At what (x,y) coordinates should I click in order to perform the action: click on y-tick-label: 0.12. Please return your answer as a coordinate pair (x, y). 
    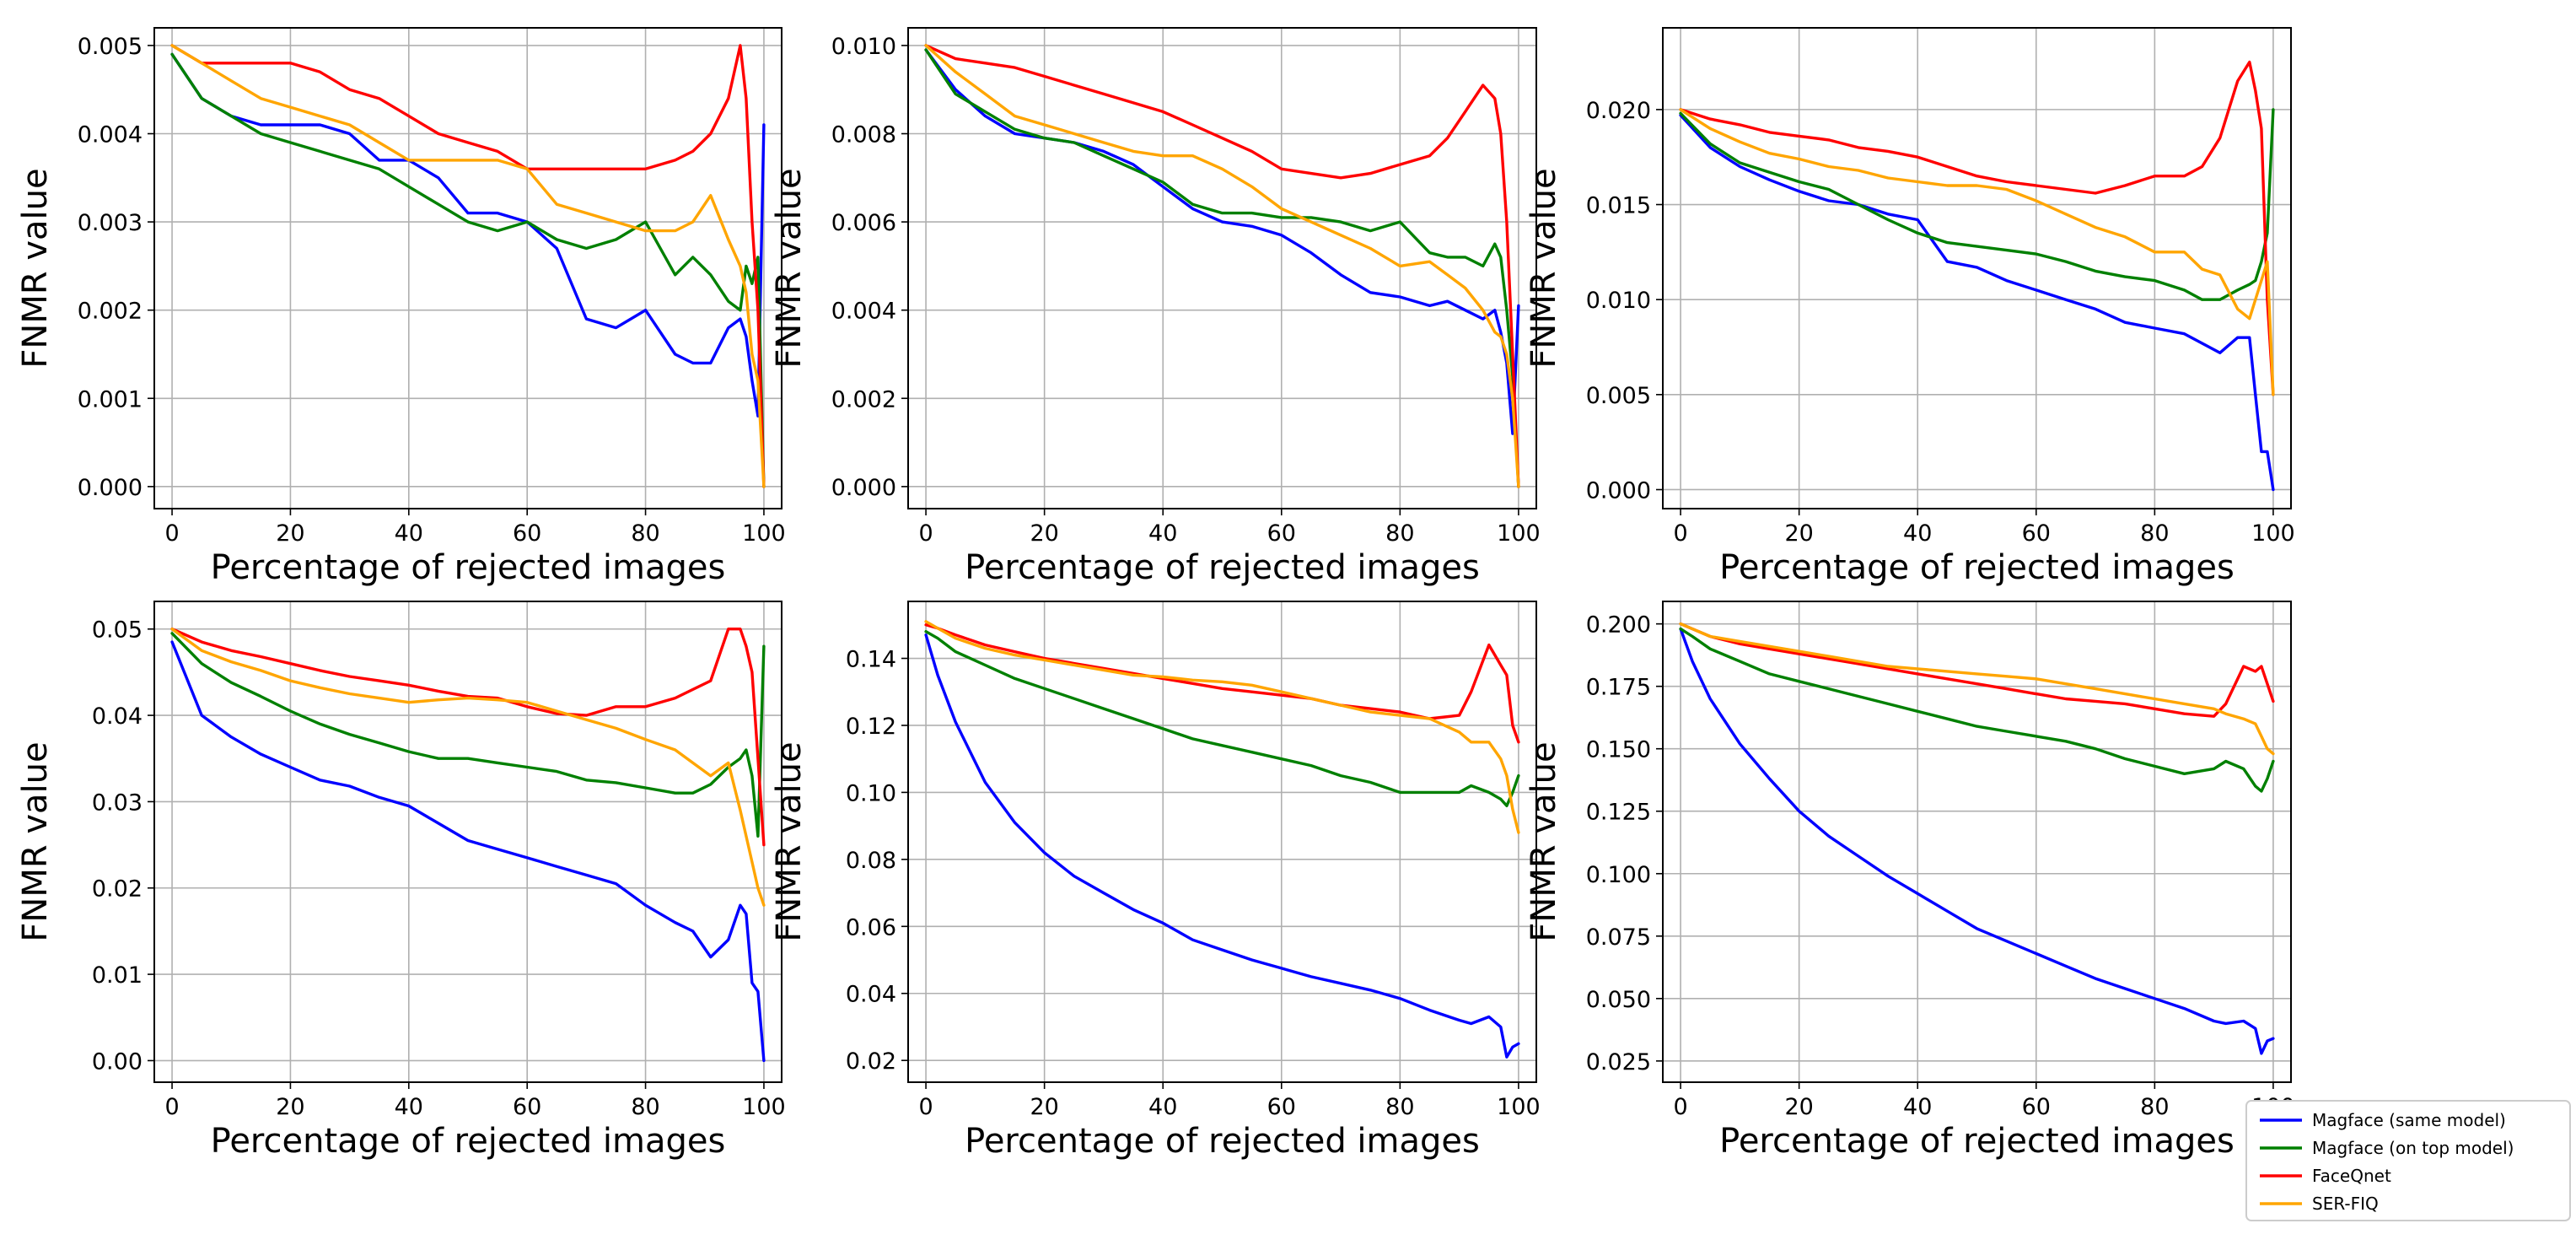
    Looking at the image, I should click on (871, 727).